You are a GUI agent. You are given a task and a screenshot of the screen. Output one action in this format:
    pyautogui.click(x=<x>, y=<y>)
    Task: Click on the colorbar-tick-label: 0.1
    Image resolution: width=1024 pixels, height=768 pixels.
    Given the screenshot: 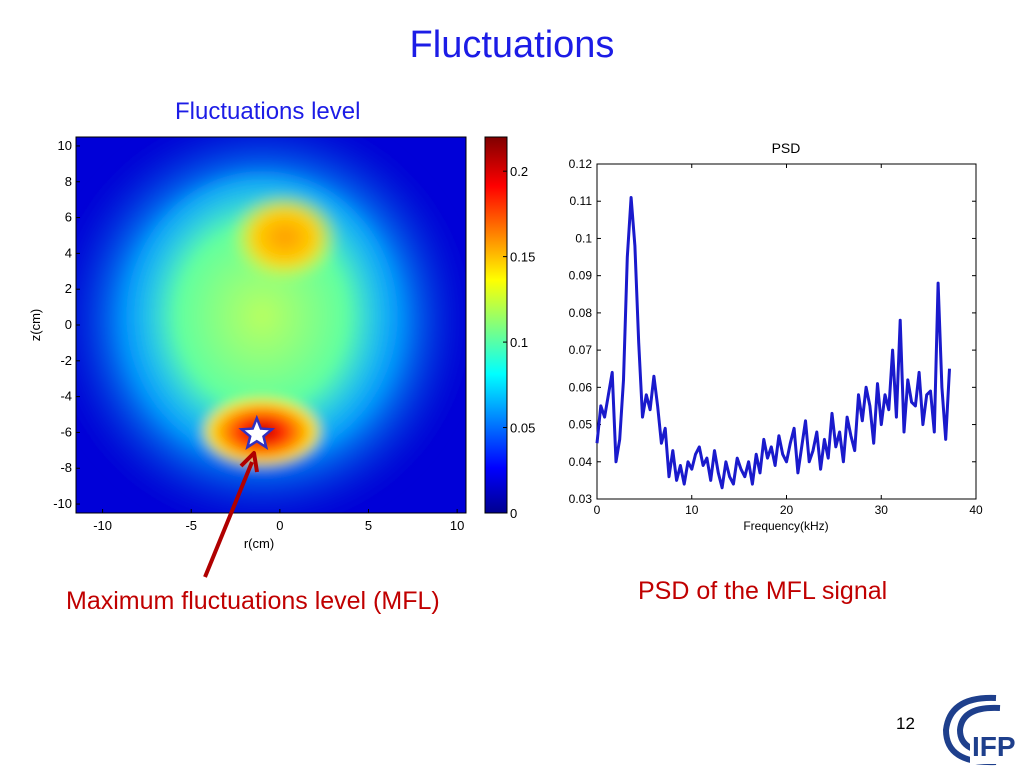 What is the action you would take?
    pyautogui.click(x=519, y=342)
    